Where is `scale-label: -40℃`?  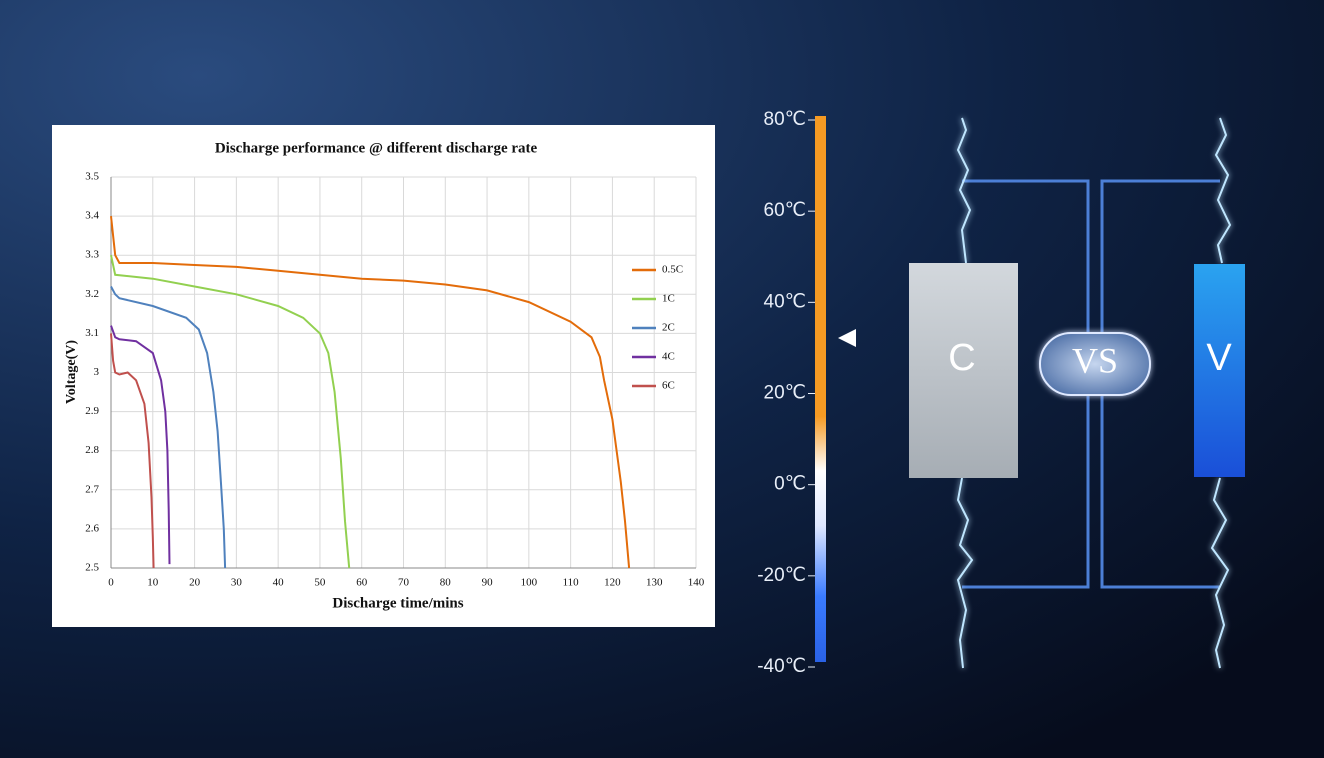 scale-label: -40℃ is located at coordinates (781, 666).